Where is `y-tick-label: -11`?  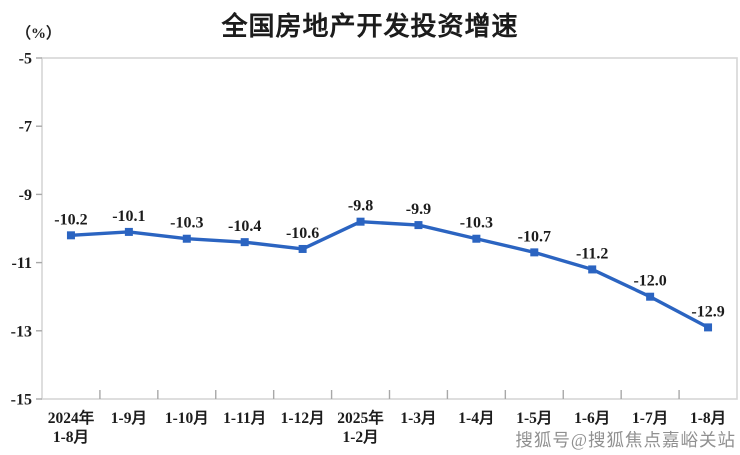 y-tick-label: -11 is located at coordinates (22, 263).